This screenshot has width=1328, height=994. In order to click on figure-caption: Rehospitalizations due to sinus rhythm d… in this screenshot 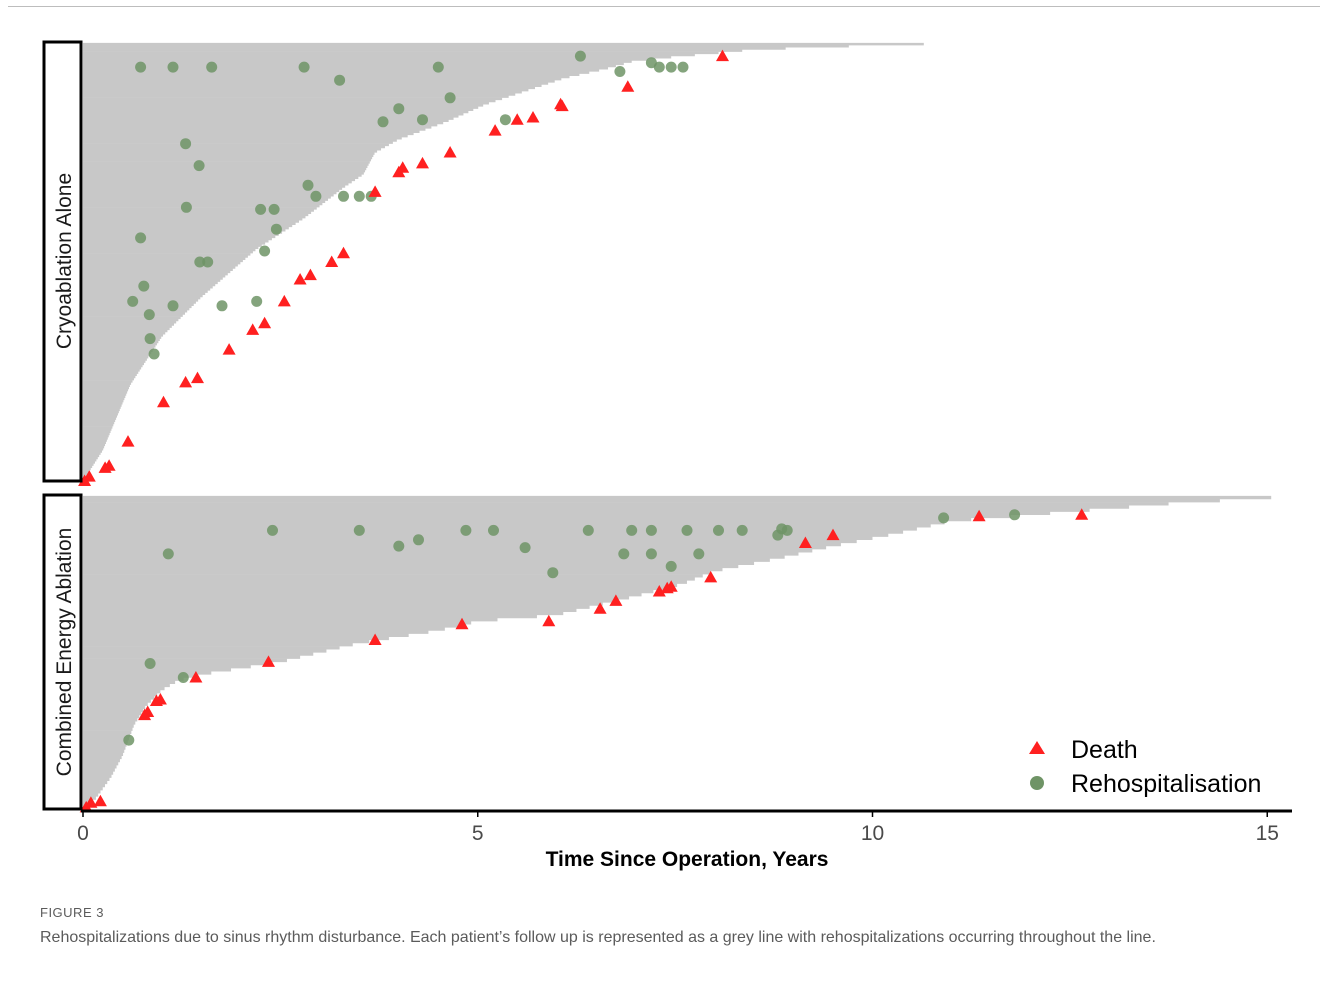, I will do `click(598, 937)`.